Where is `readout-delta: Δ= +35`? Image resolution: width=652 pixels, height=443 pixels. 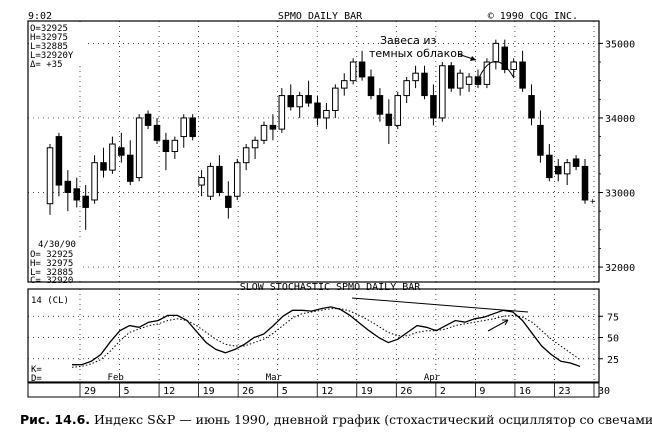 readout-delta: Δ= +35 is located at coordinates (46, 65).